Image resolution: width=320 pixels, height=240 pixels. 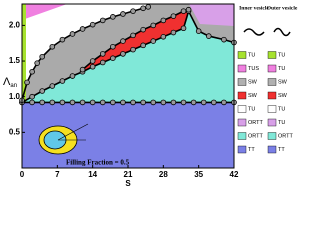 What do you see at coordinates (15, 25) in the screenshot?
I see `y-tick-label: 2.0` at bounding box center [15, 25].